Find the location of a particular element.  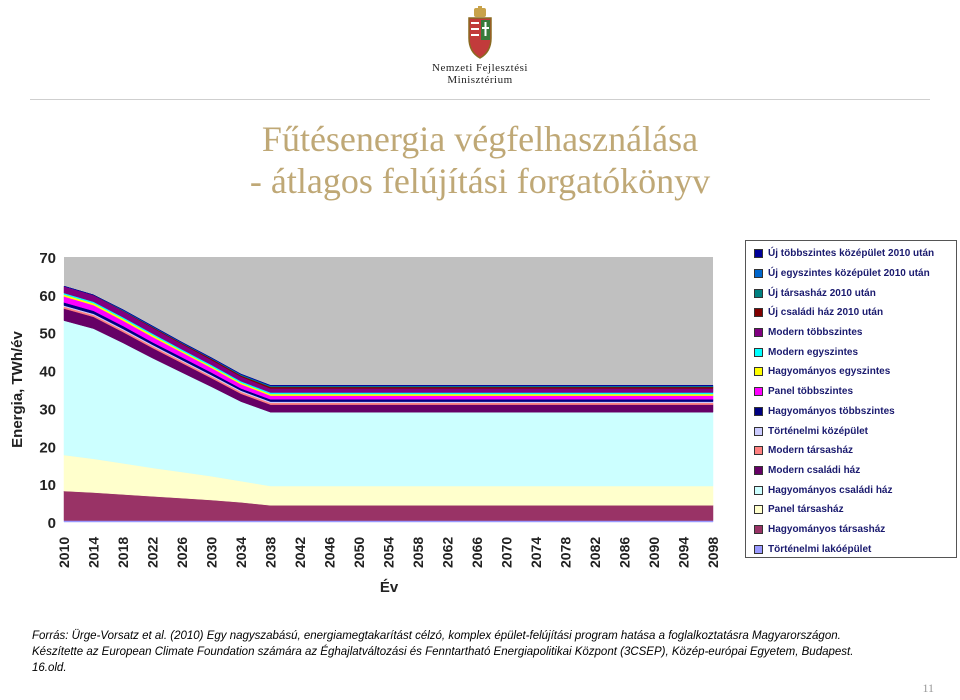

legend-item: Modern többszintes is located at coordinates (855, 333).